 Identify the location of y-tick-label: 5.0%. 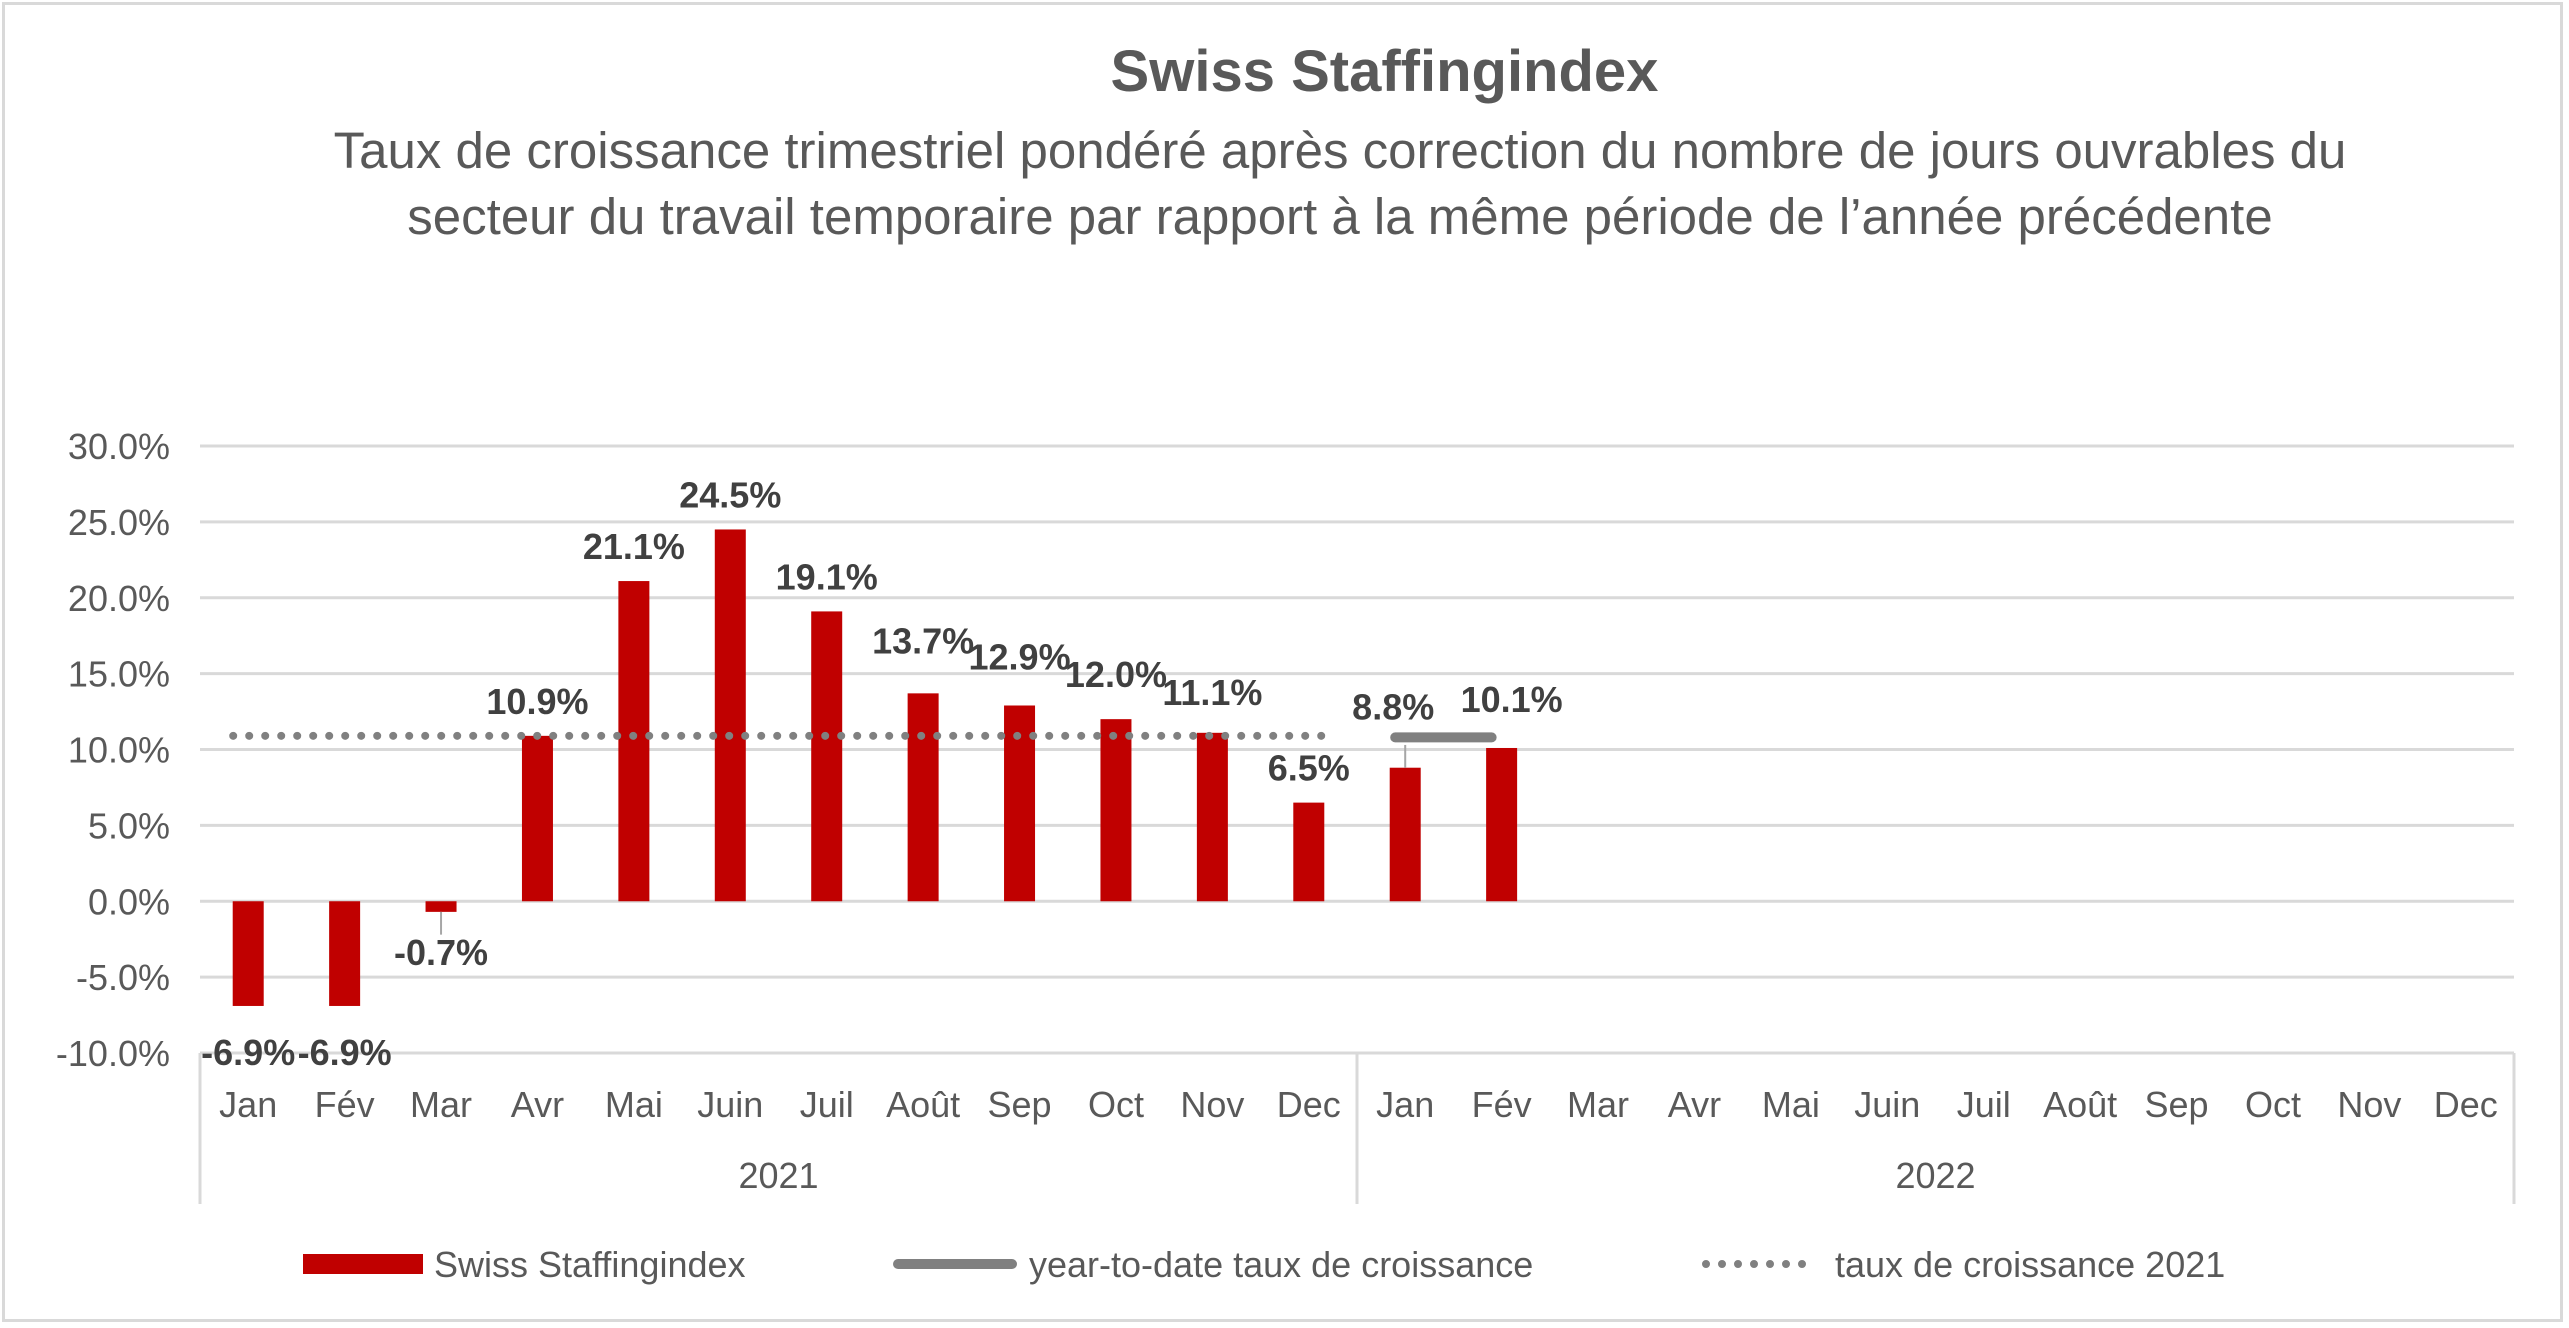
(129, 825).